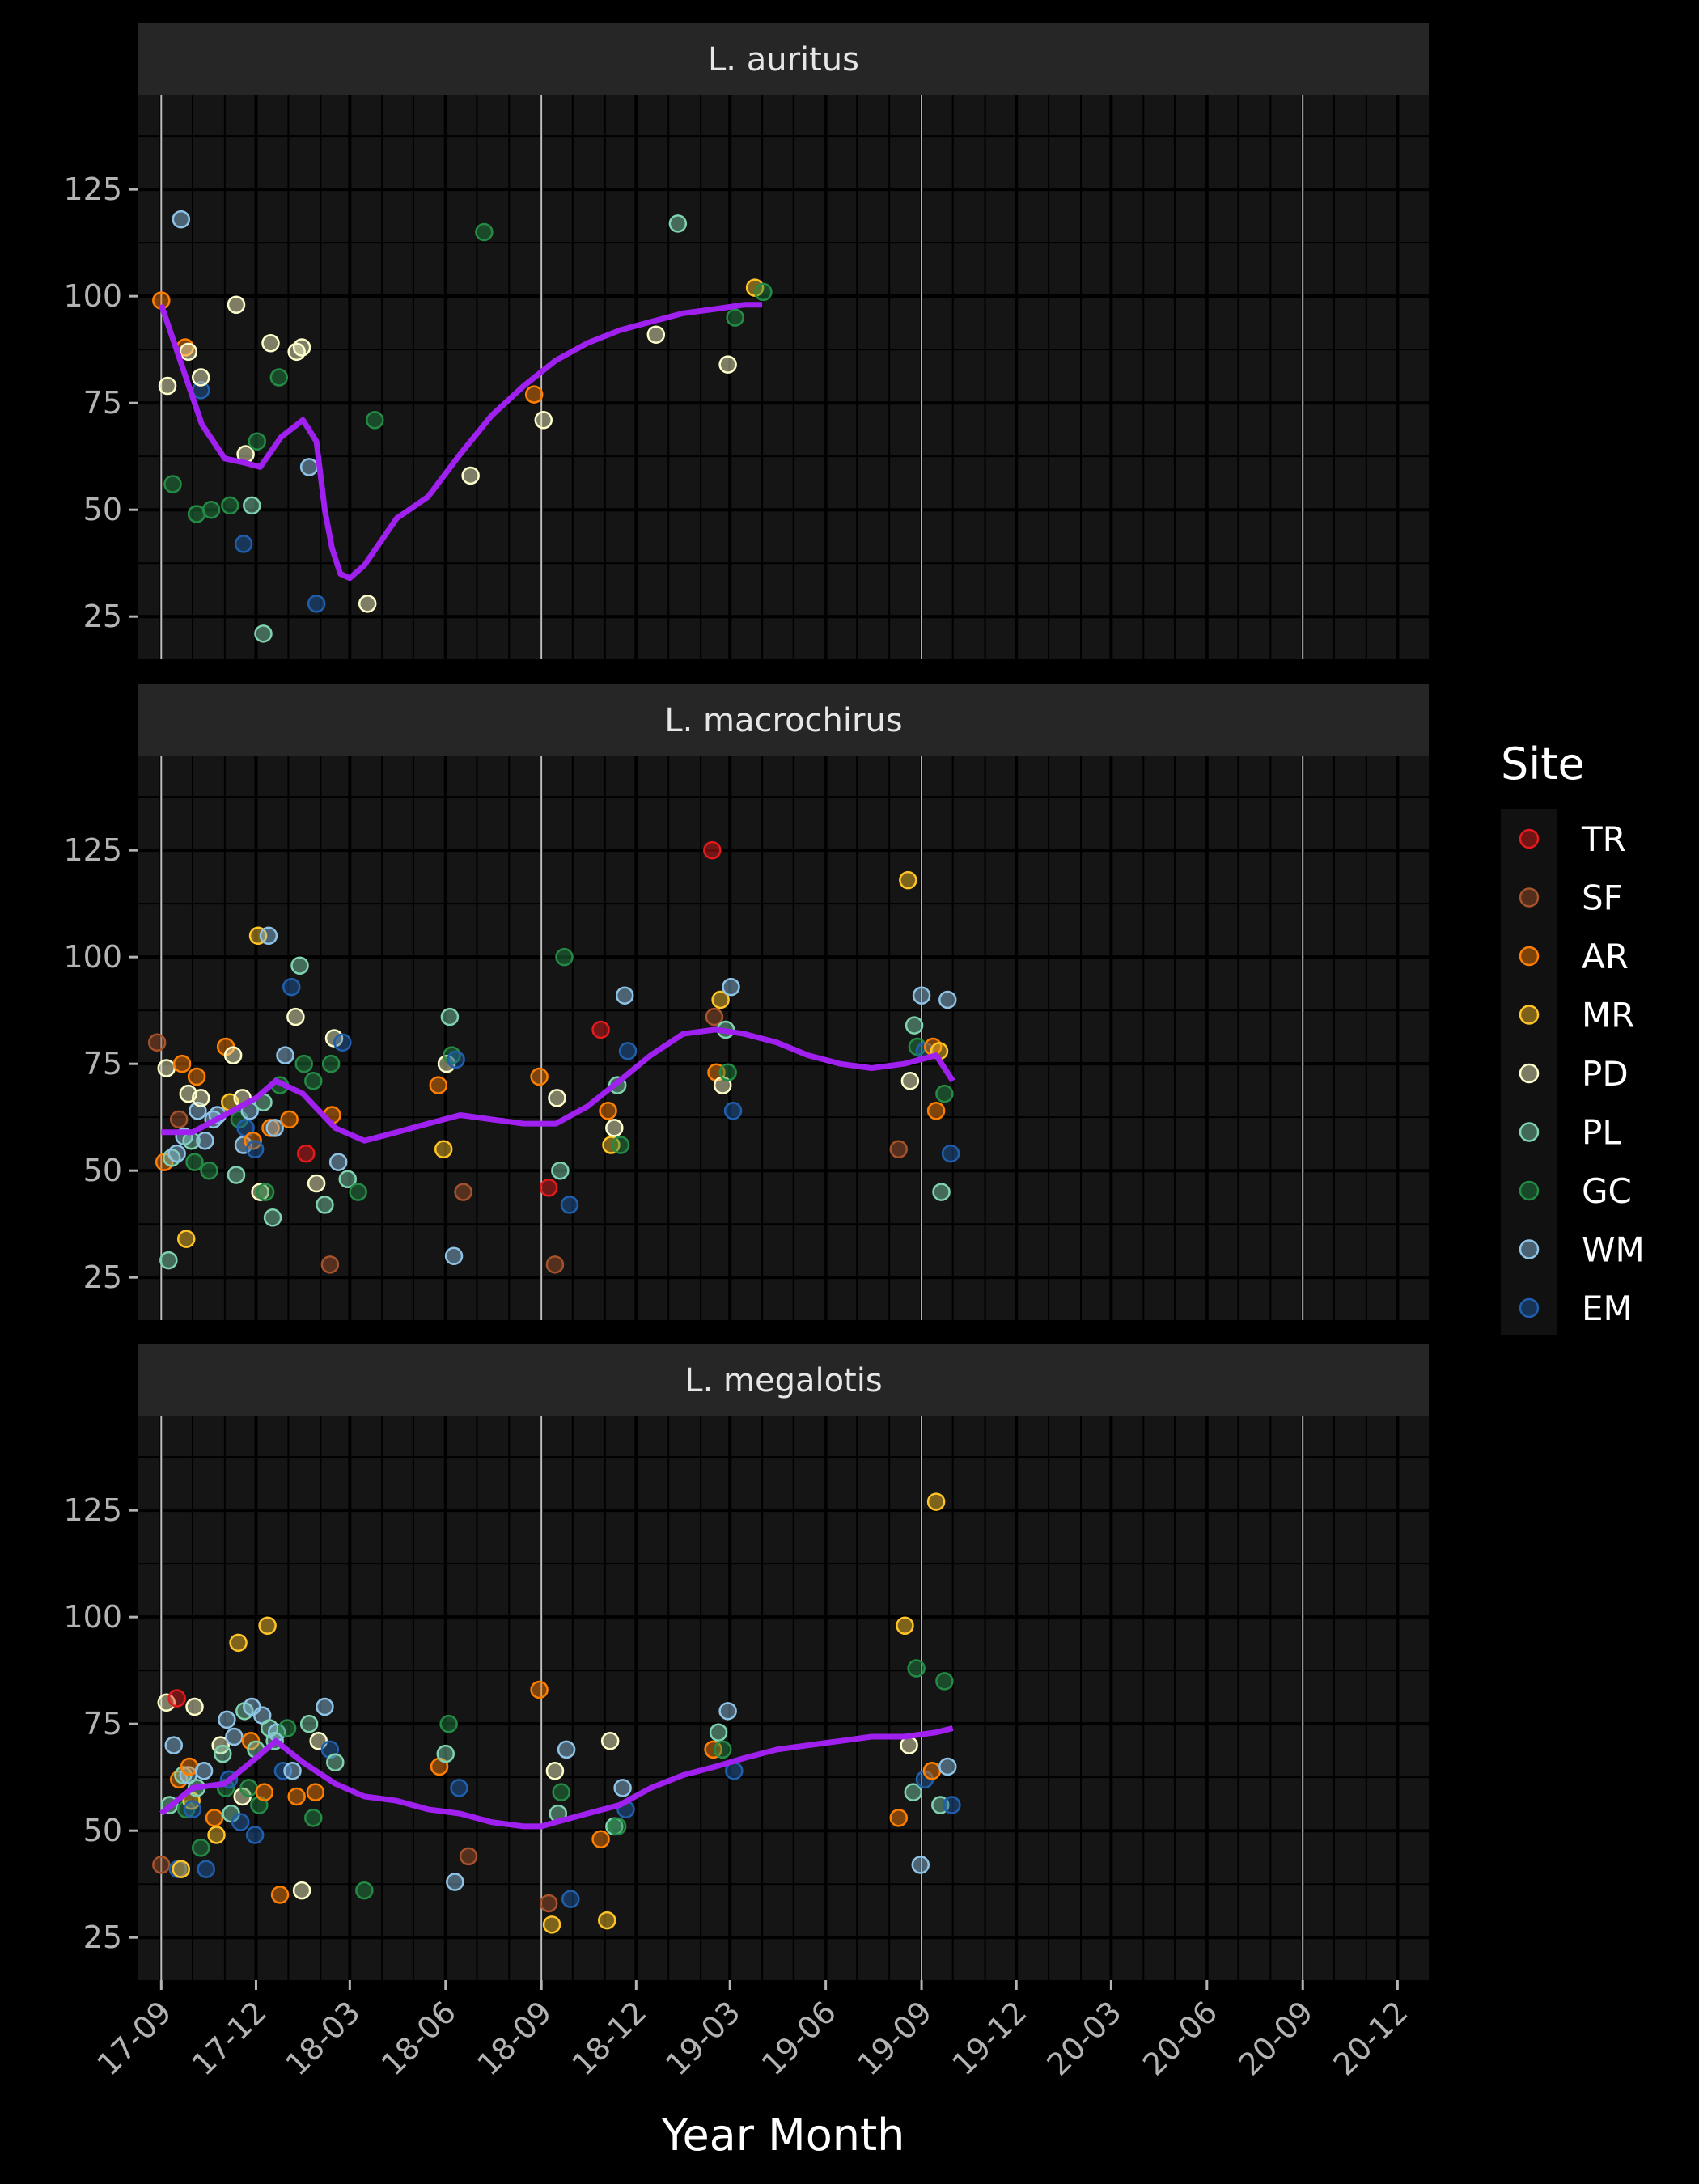  Describe the element at coordinates (102, 1170) in the screenshot. I see `y-tick-label: 50` at that location.